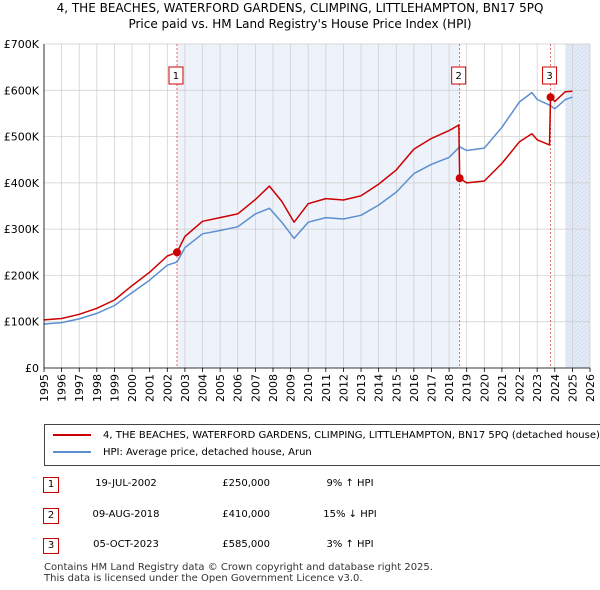 Image resolution: width=600 pixels, height=590 pixels. Describe the element at coordinates (291, 388) in the screenshot. I see `x-tick-label: 2009` at that location.